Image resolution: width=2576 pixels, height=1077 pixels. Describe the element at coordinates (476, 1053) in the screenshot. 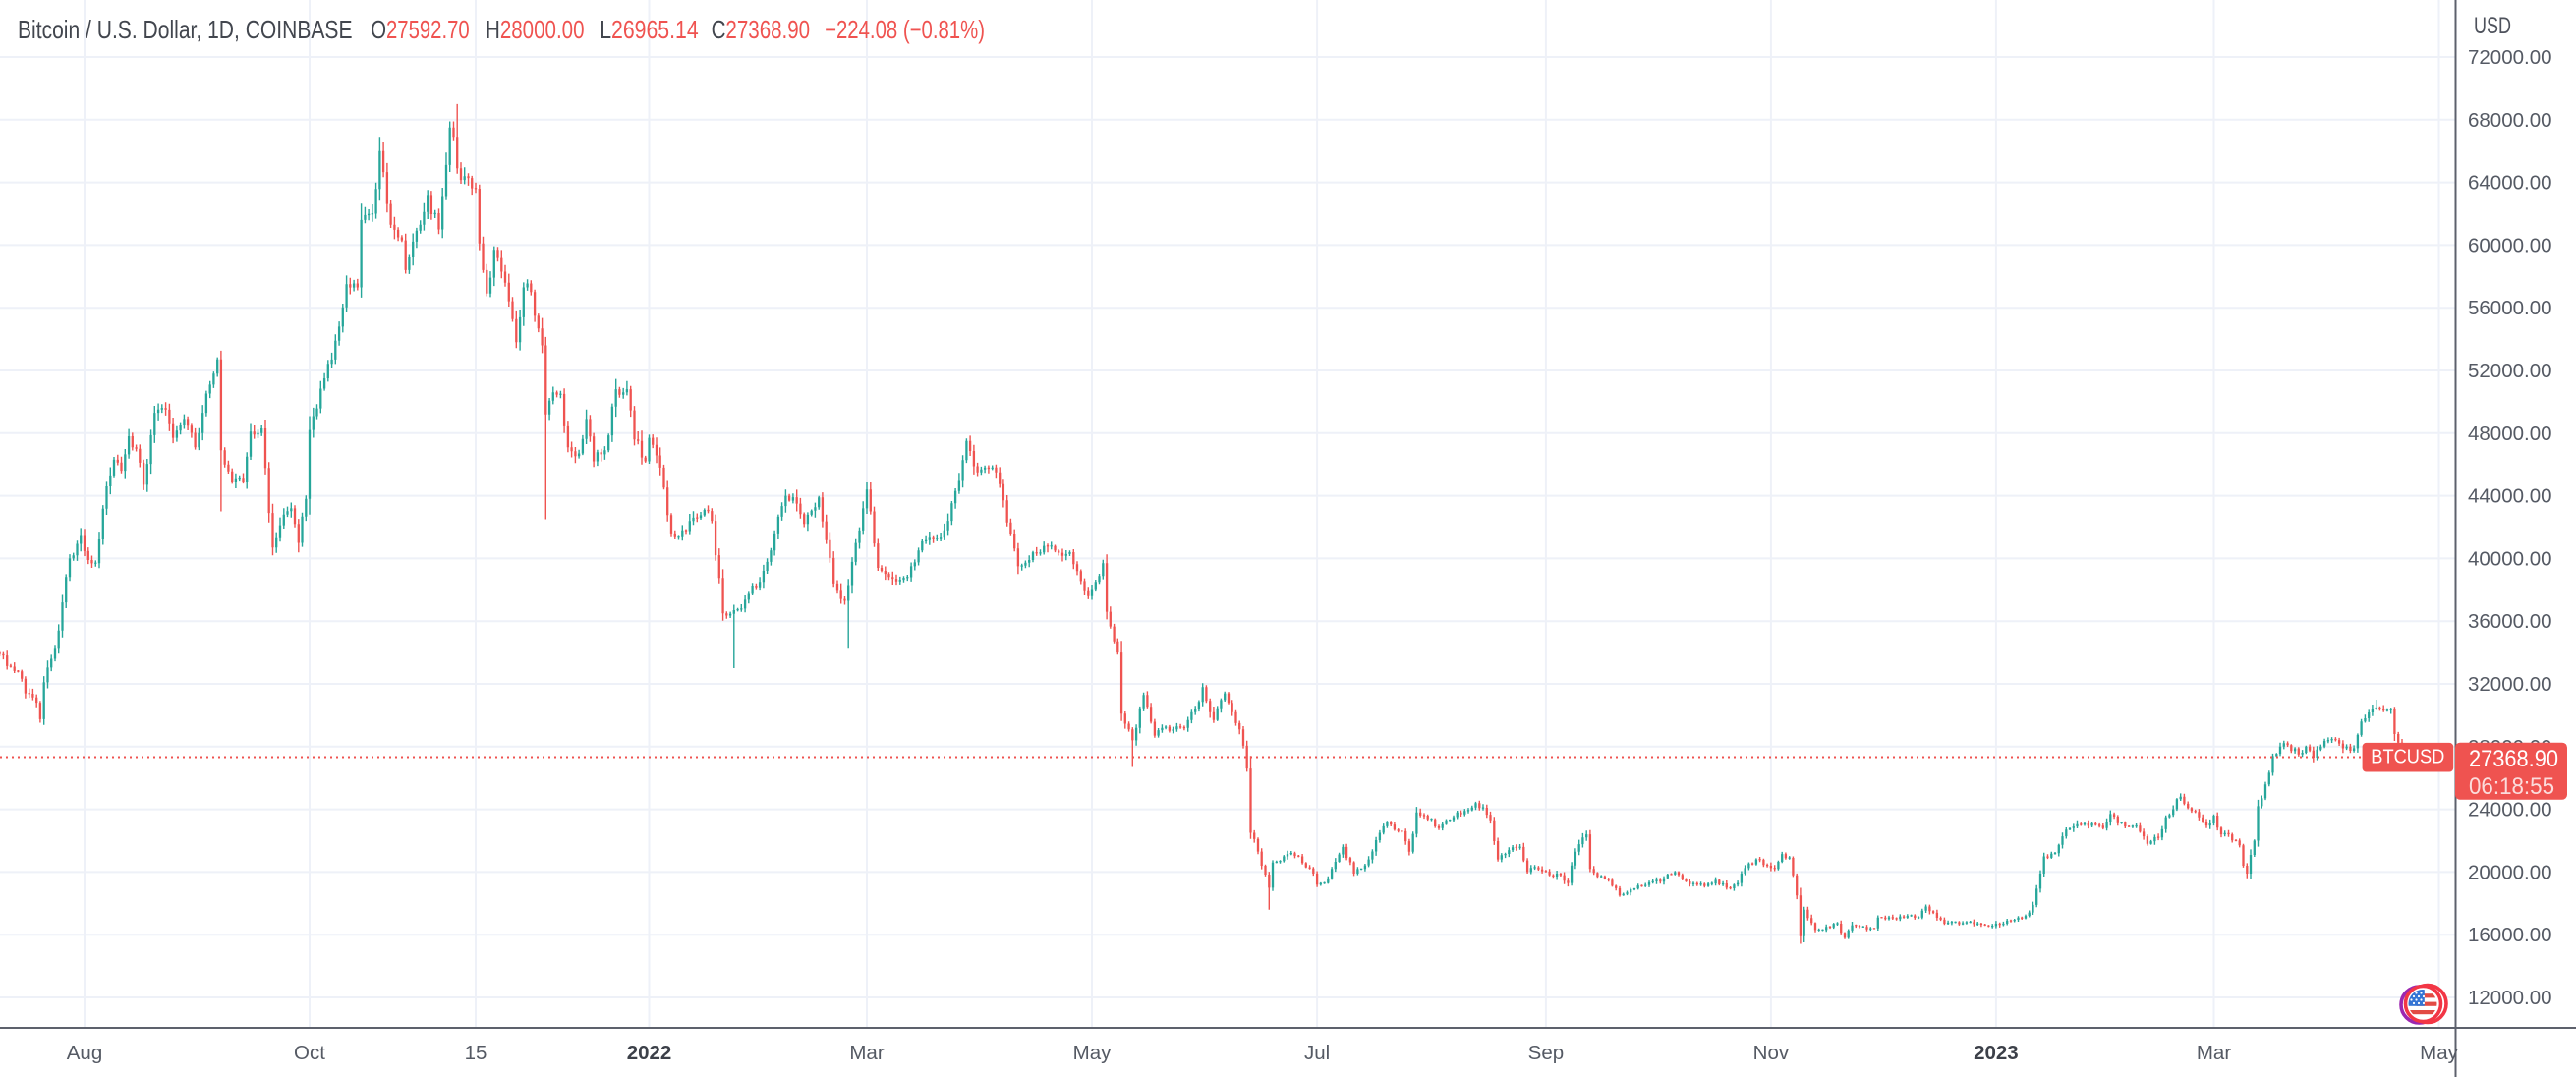

I see `svg-text: 15` at that location.